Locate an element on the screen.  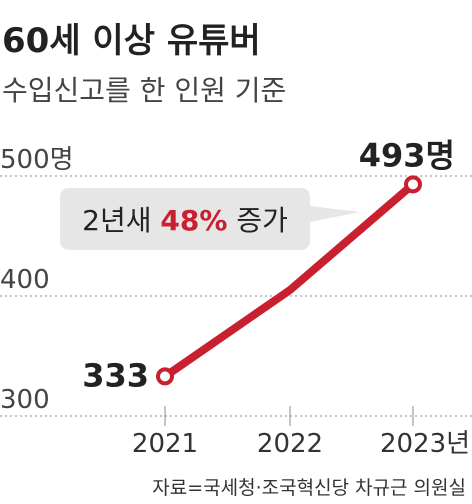
annotation: 2년새 48% 증가 is located at coordinates (210, 219).